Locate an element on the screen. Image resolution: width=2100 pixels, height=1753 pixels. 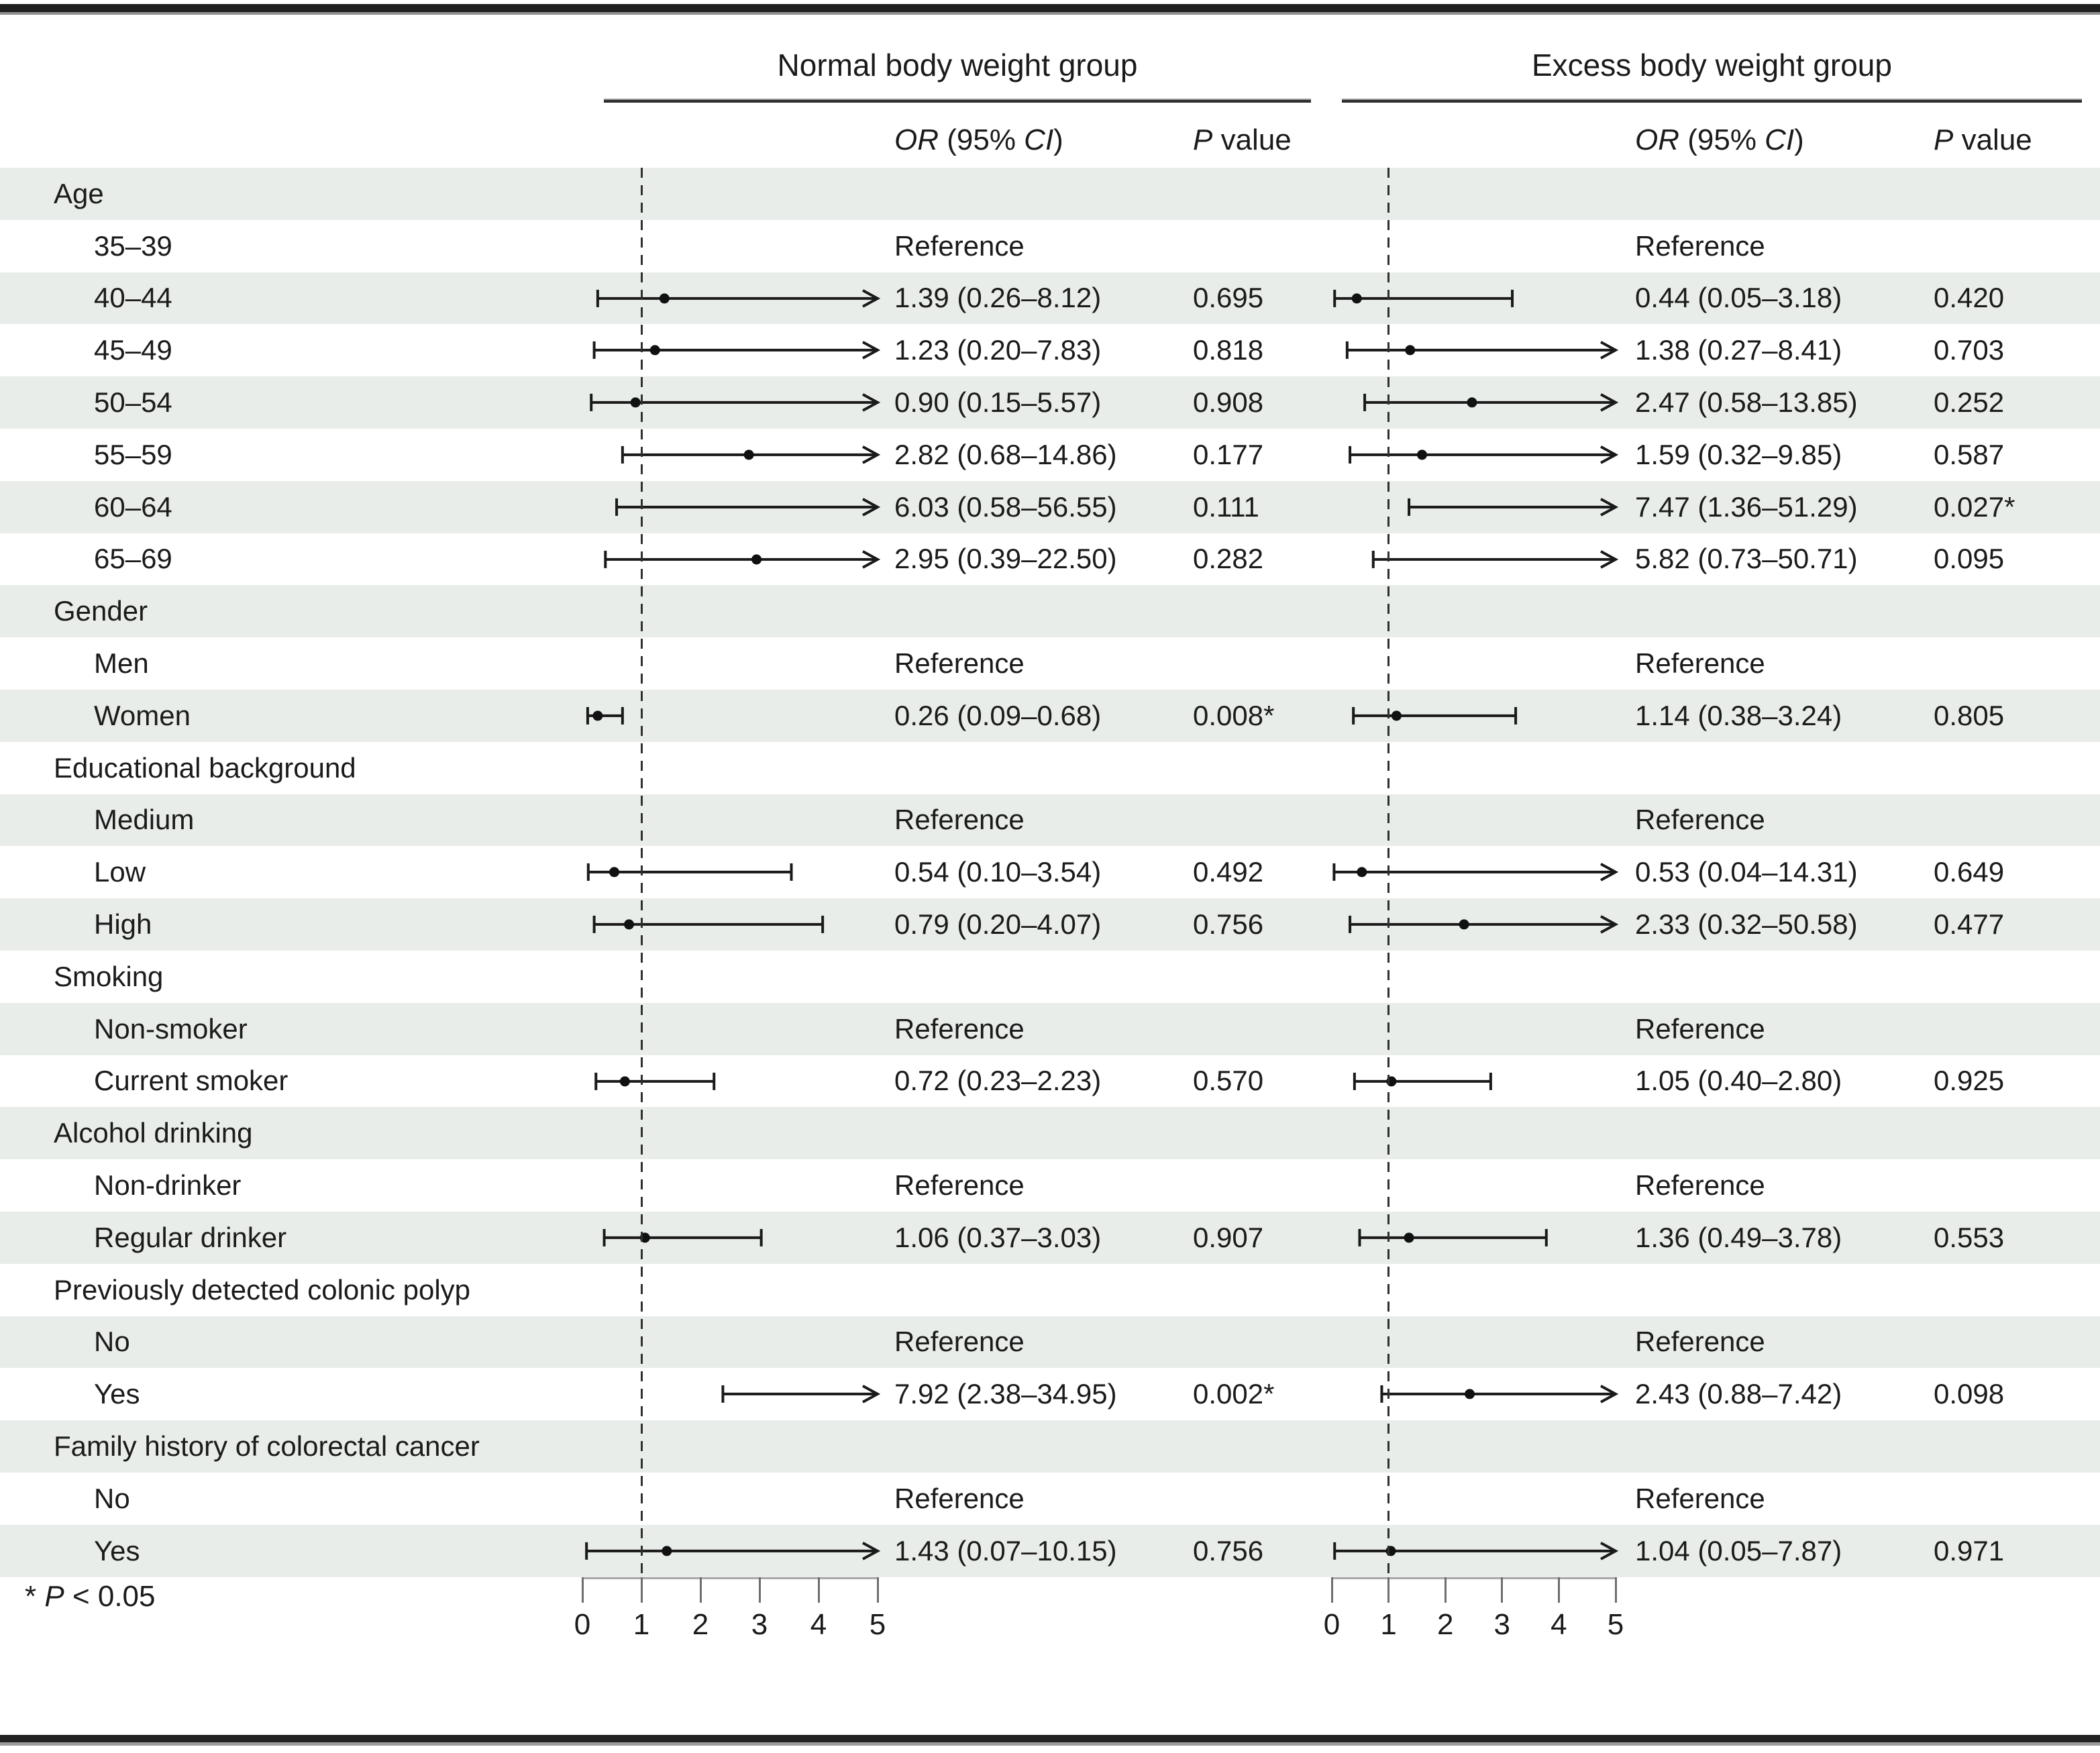
p-value: 0.570 is located at coordinates (1228, 1081).